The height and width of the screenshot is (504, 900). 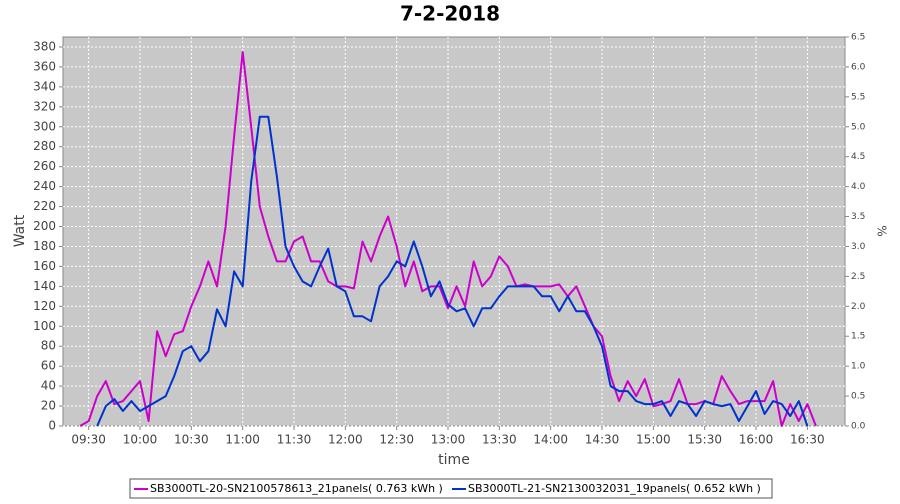 I want to click on y-axis-label: Watt, so click(x=20, y=230).